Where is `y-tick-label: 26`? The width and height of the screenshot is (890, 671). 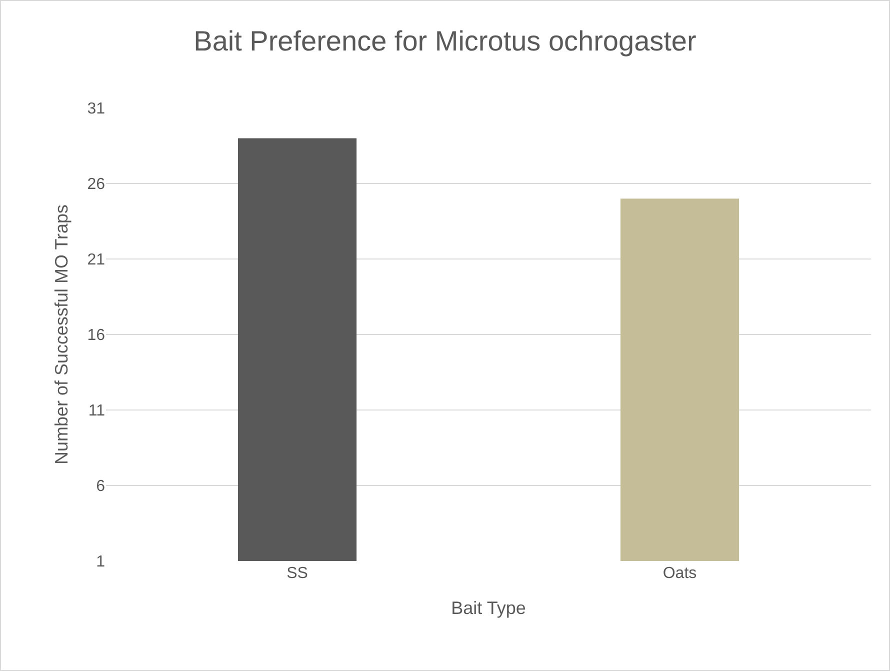
y-tick-label: 26 is located at coordinates (96, 185).